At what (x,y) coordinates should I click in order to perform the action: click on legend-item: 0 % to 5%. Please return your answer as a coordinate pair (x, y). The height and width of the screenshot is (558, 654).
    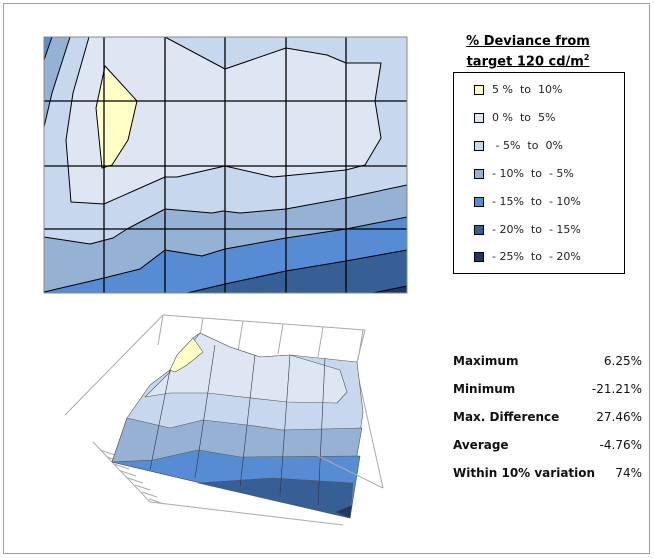
    Looking at the image, I should click on (514, 117).